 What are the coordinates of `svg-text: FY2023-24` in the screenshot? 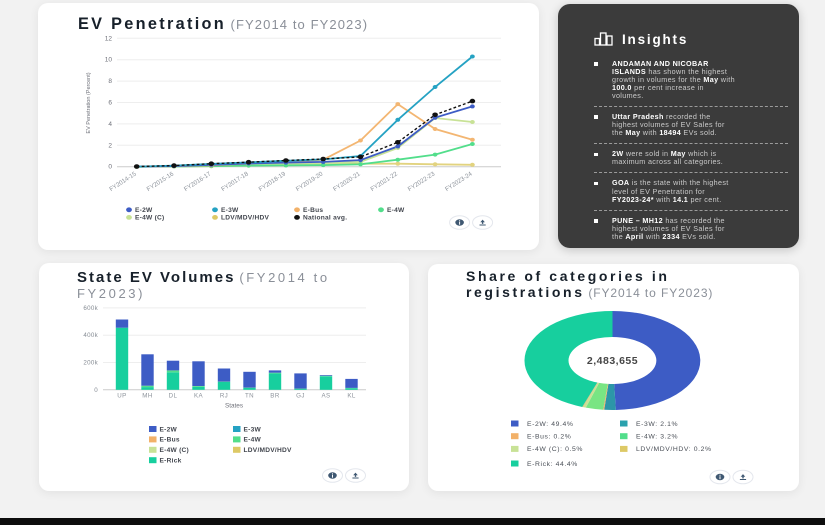 It's located at (459, 181).